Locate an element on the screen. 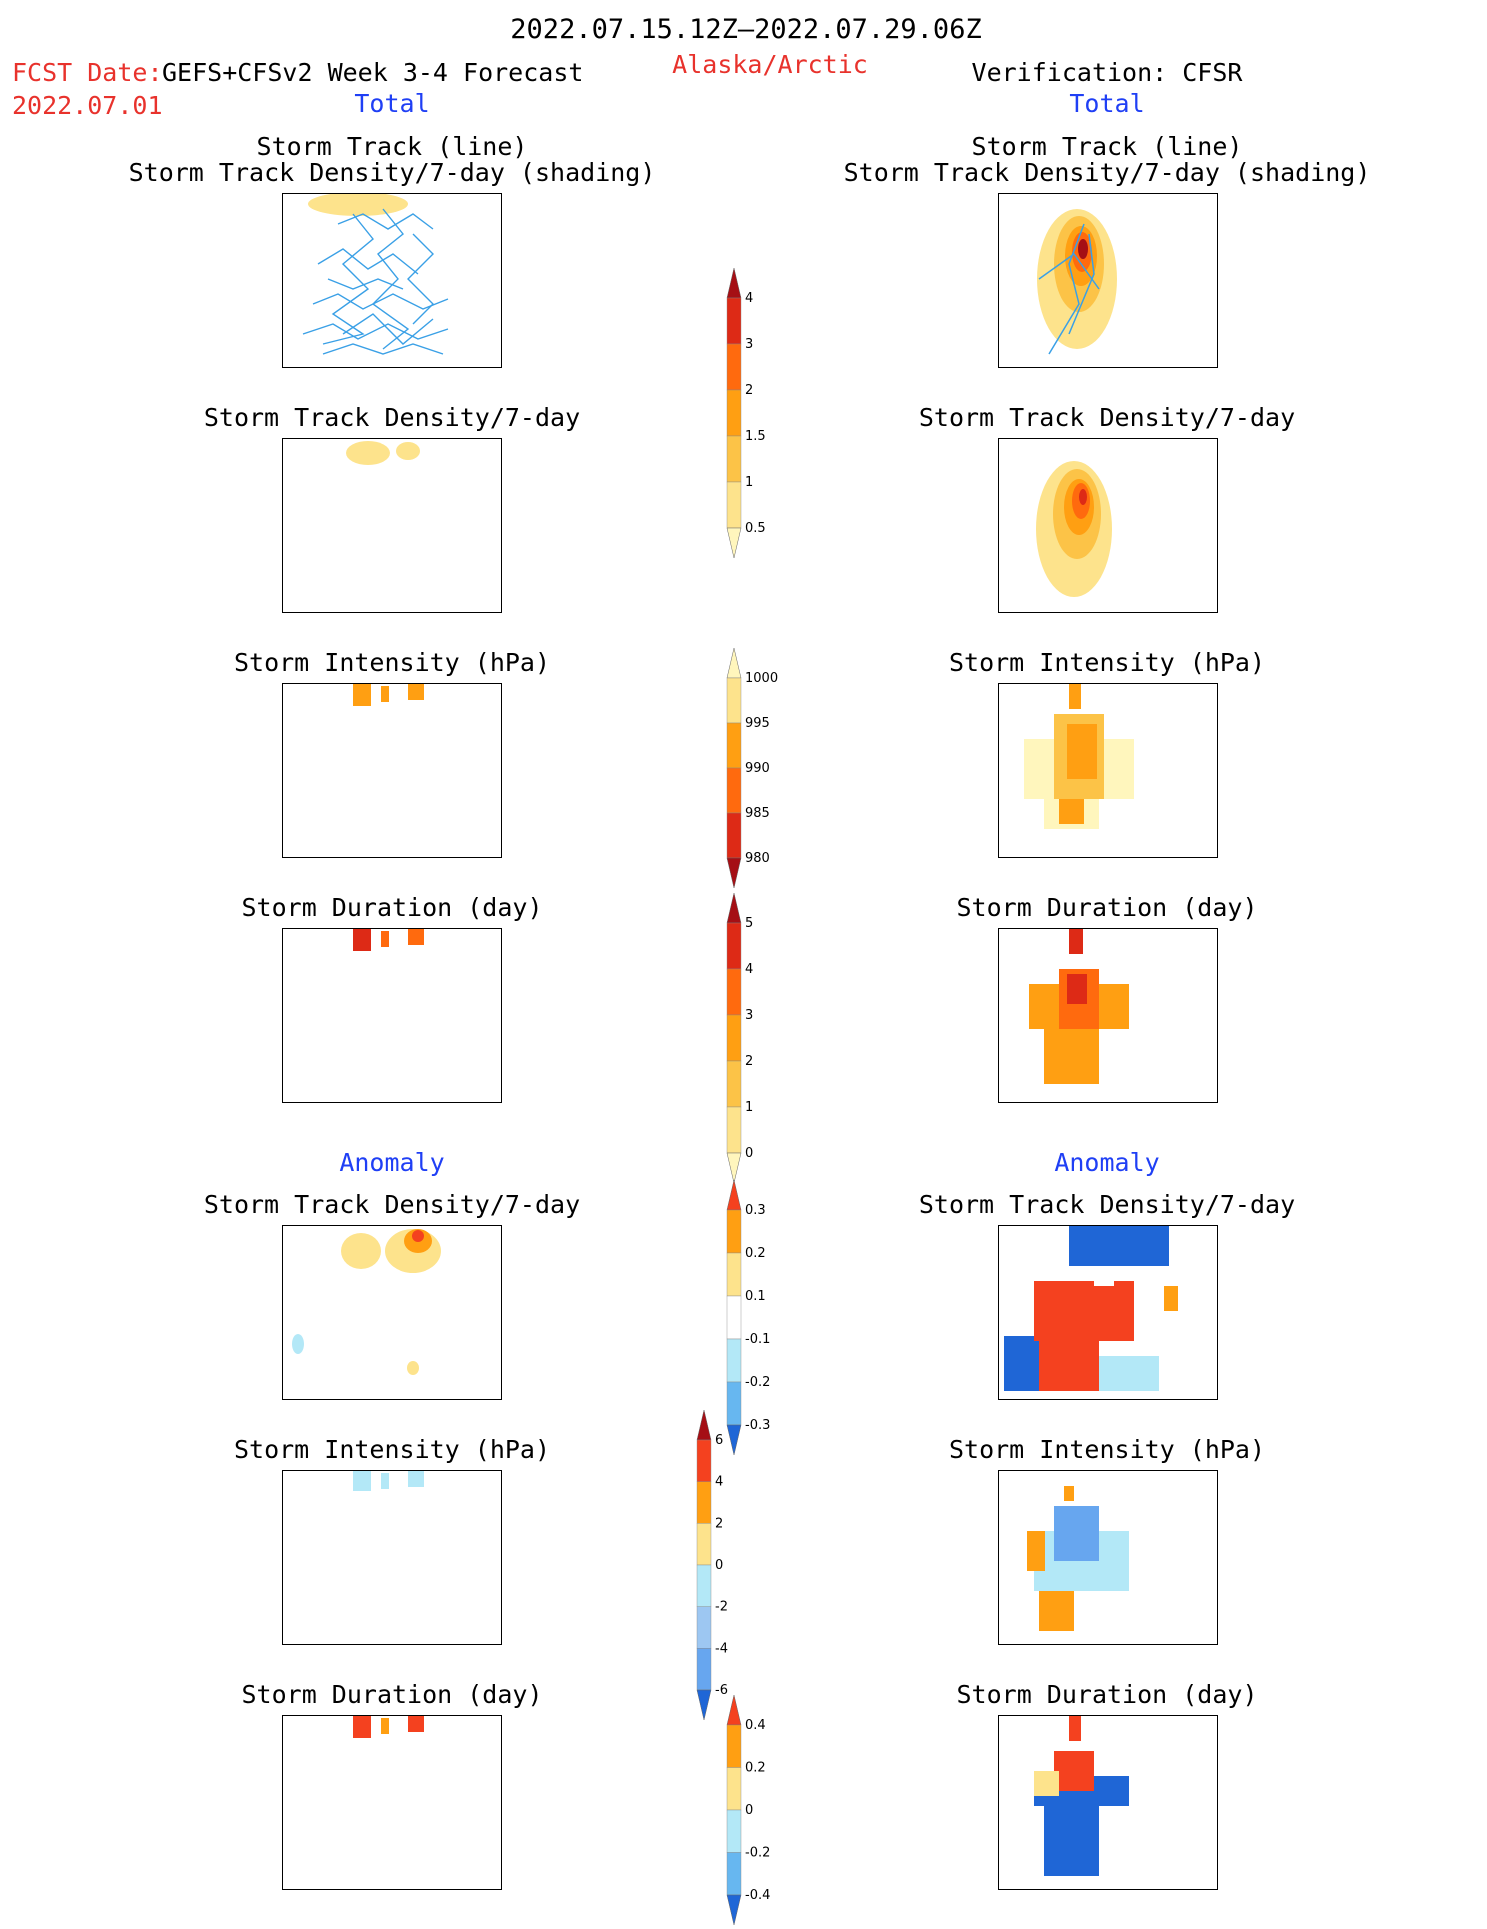  track-density-anomaly-label: 0.1 is located at coordinates (755, 1296).